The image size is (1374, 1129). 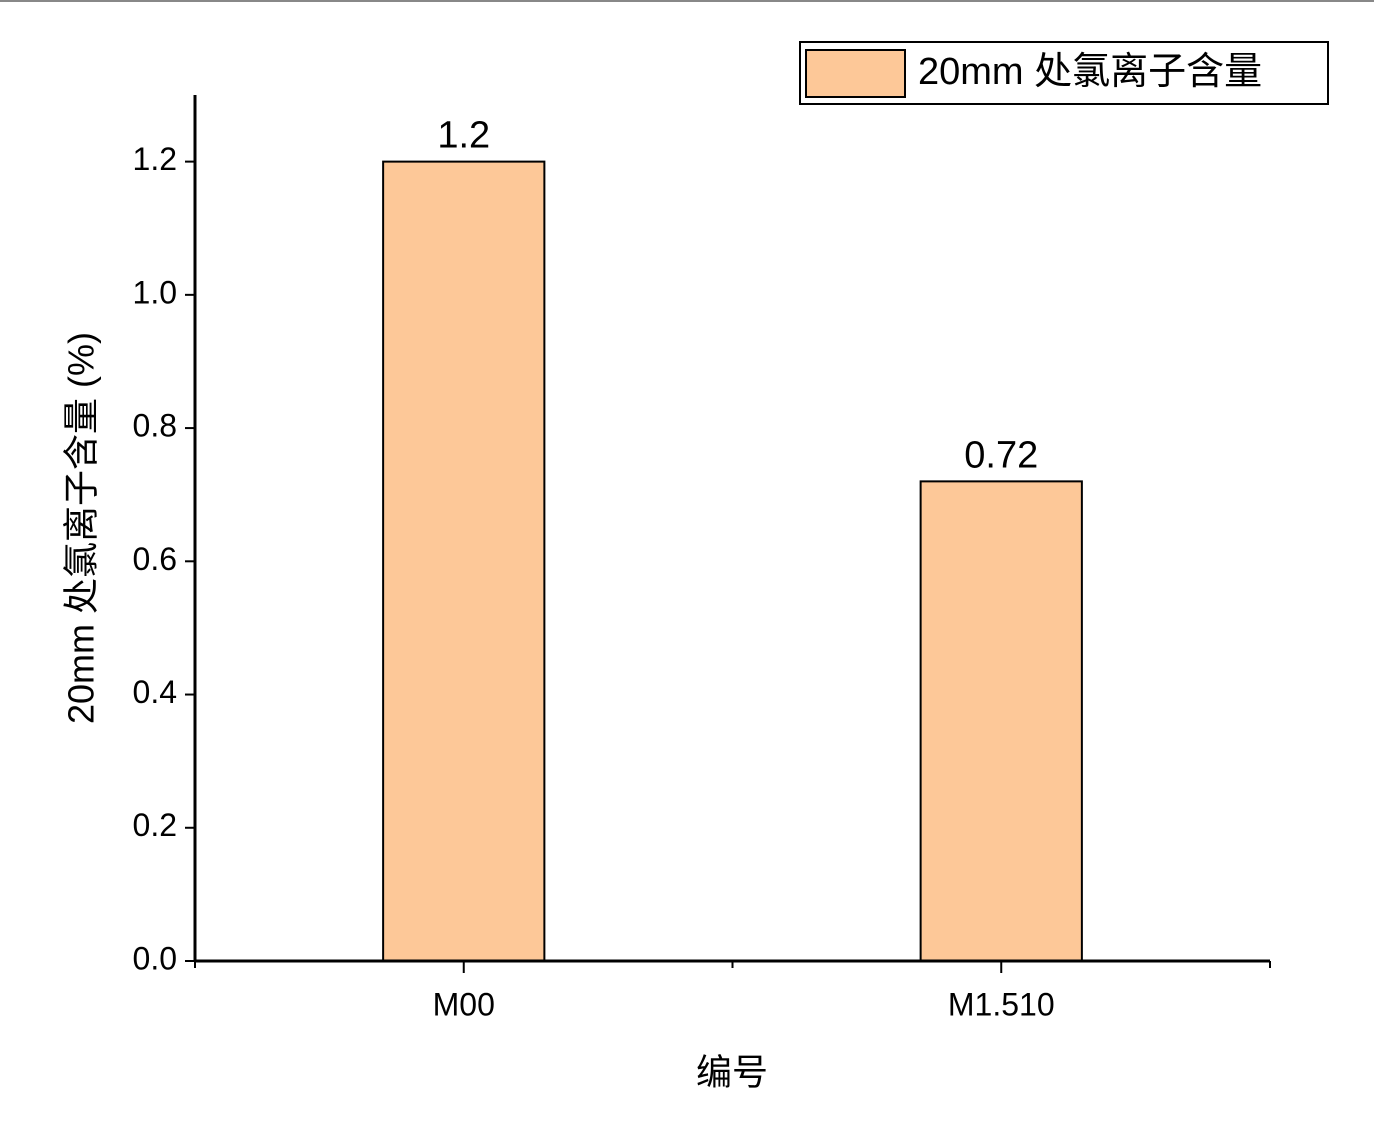 What do you see at coordinates (155, 159) in the screenshot?
I see `y-tick-label: 1.2` at bounding box center [155, 159].